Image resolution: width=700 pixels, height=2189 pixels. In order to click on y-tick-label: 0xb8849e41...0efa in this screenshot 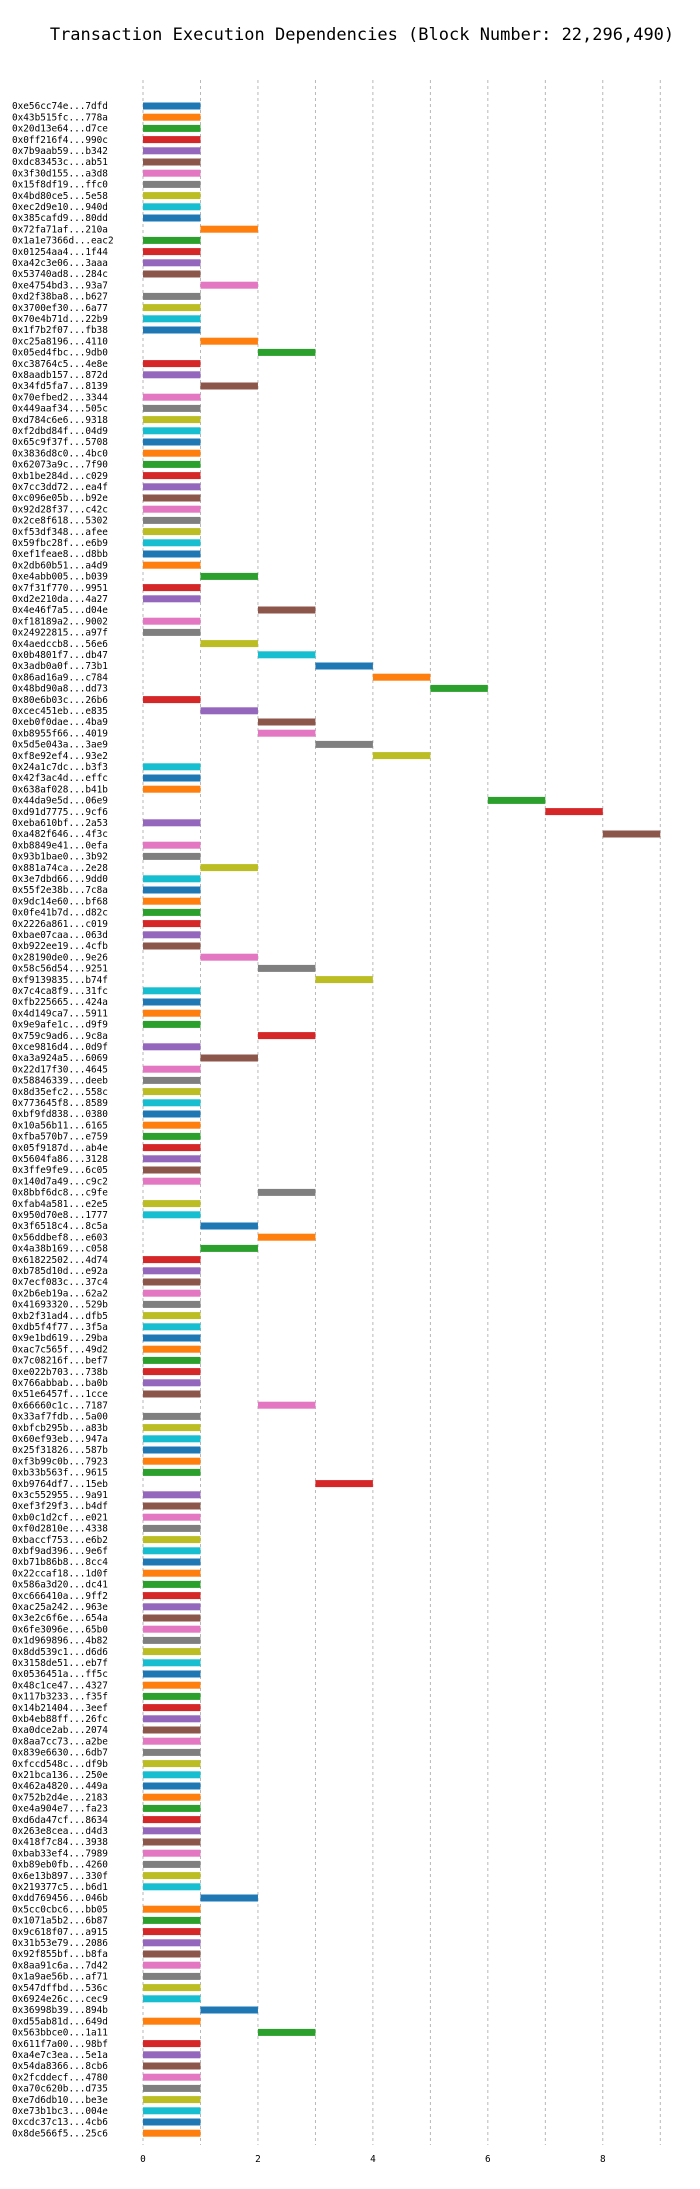, I will do `click(60, 845)`.